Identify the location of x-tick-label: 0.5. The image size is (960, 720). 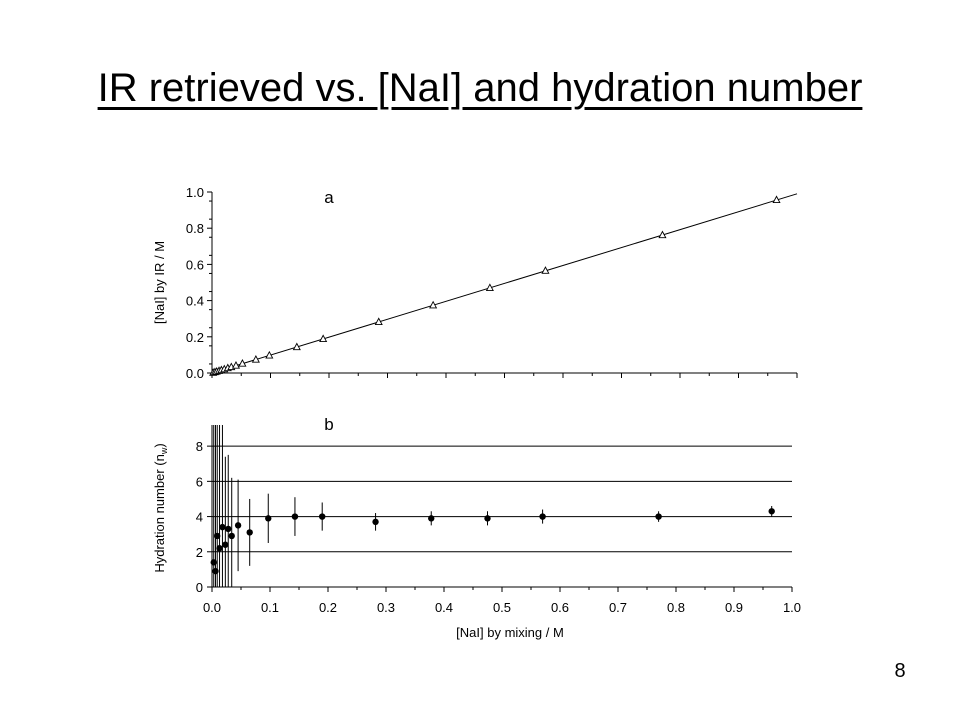
(502, 607).